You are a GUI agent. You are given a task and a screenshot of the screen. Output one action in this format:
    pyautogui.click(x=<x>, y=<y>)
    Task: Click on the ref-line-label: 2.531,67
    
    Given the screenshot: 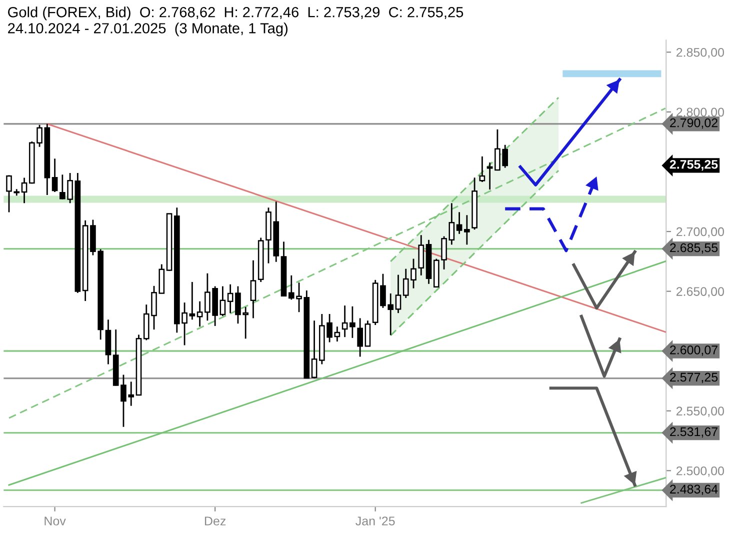 What is the action you would take?
    pyautogui.click(x=694, y=432)
    